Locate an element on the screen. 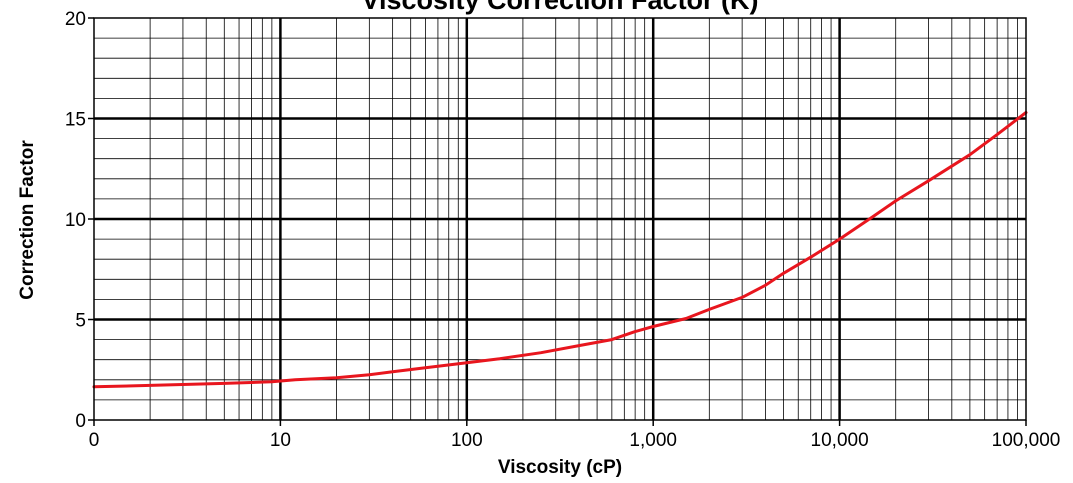 The height and width of the screenshot is (483, 1073). x-tick-label: 10 is located at coordinates (280, 440).